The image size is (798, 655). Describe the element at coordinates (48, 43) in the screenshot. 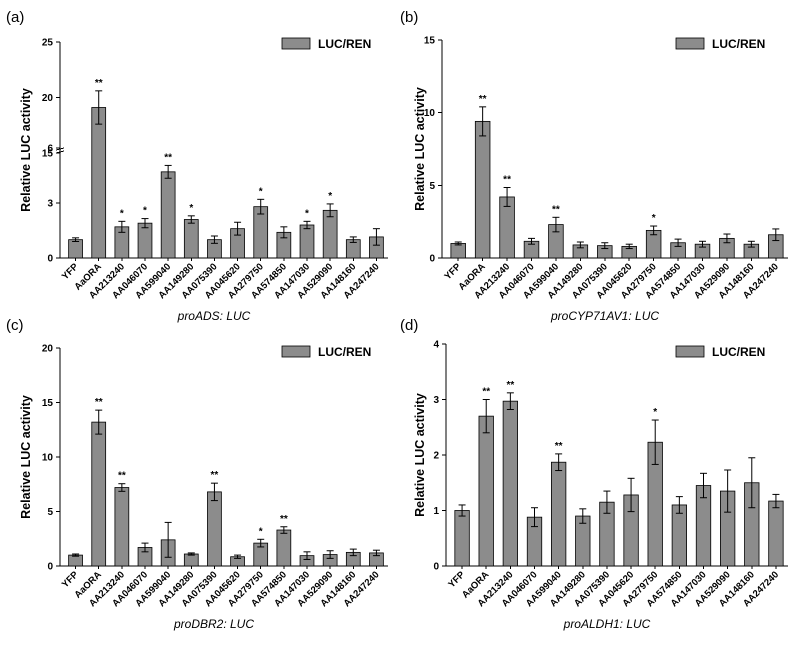

I see `y-tick-label: 25` at that location.